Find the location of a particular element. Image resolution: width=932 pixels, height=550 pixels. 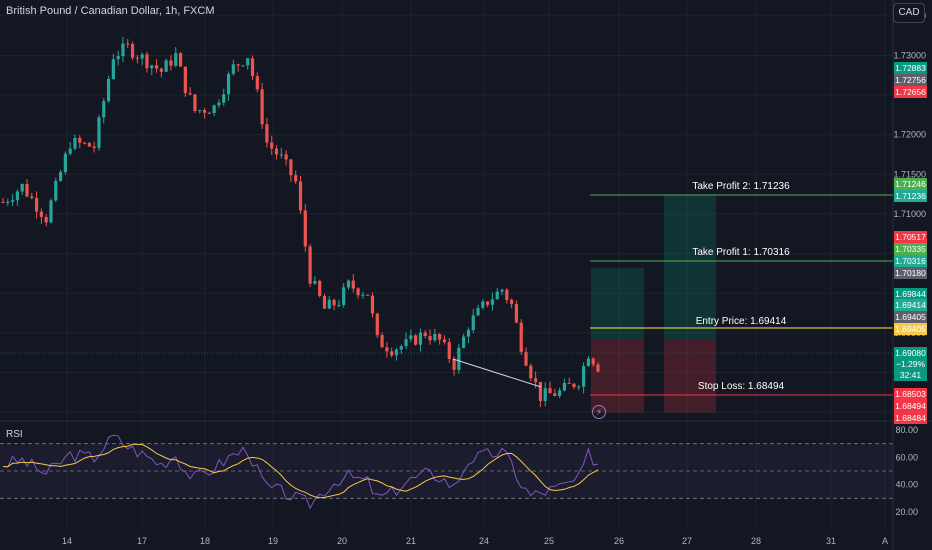

price-tag-text: 1.68484 is located at coordinates (910, 418).